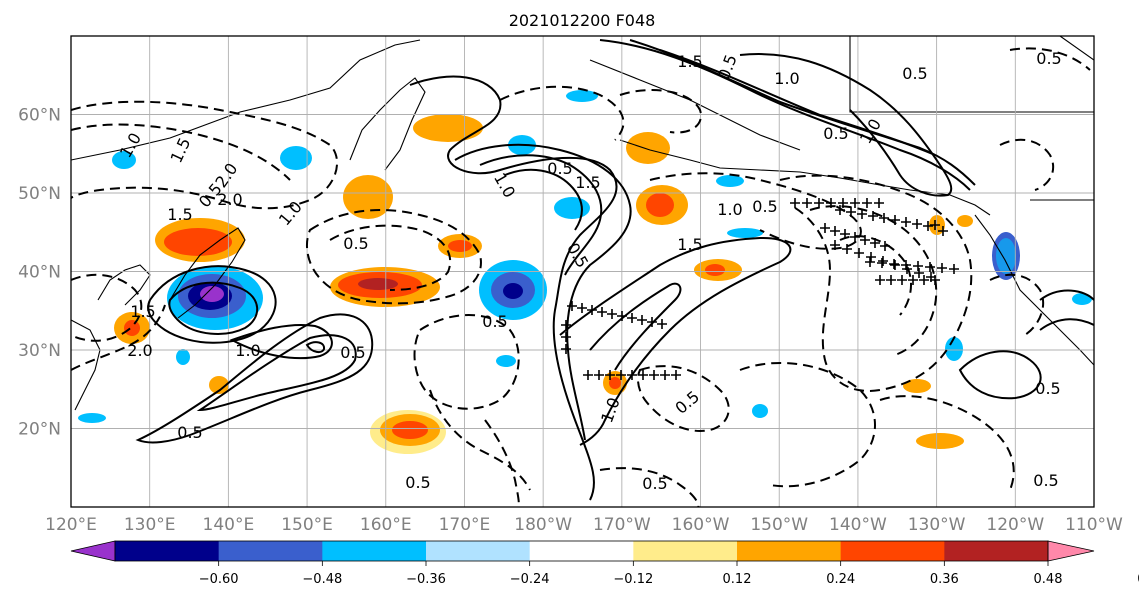 The height and width of the screenshot is (599, 1139). What do you see at coordinates (322, 579) in the screenshot?
I see `colorbar-tick-label: −0.48` at bounding box center [322, 579].